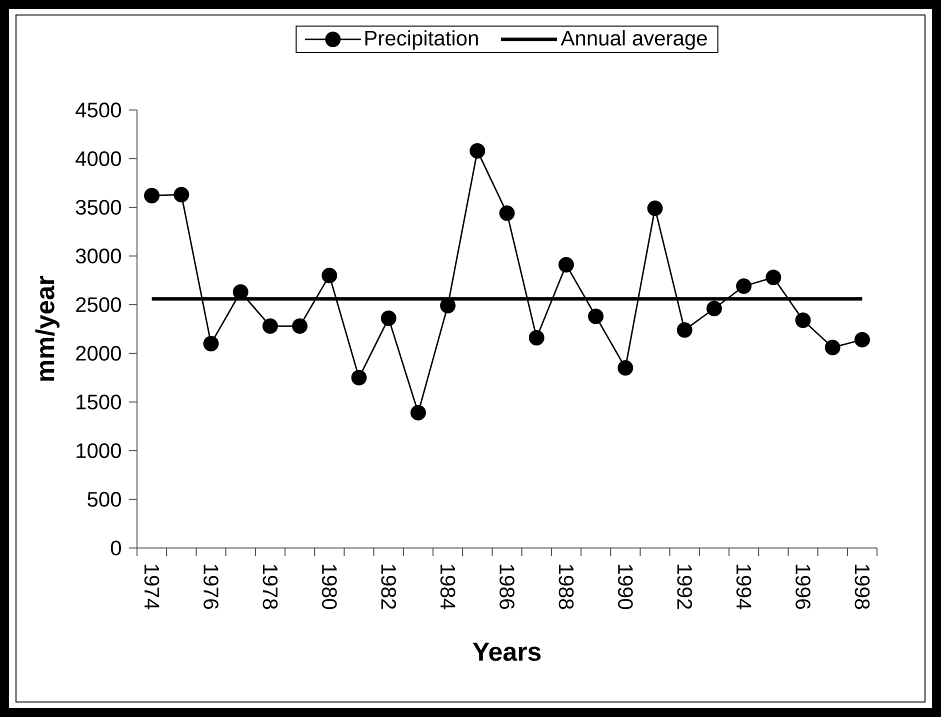 Image resolution: width=941 pixels, height=717 pixels. I want to click on x-tick-label: 1986, so click(507, 586).